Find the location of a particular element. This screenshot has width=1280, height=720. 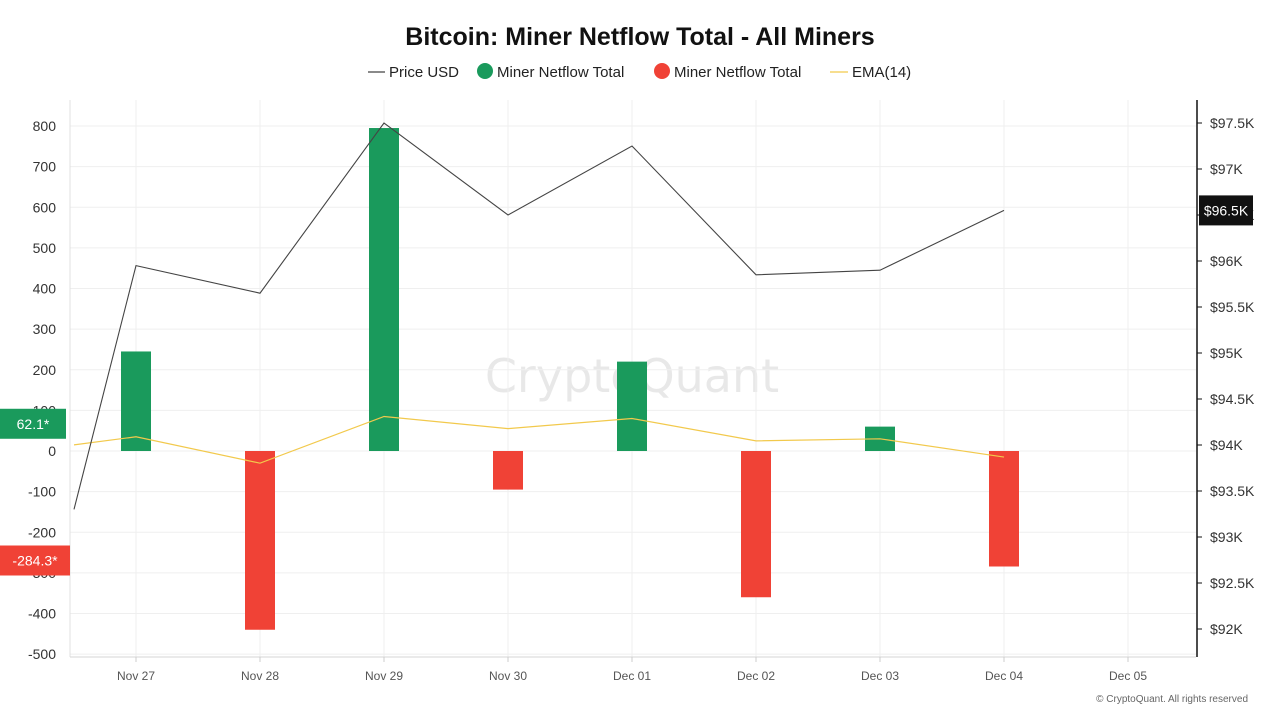

ema-last-badge-text: 62.1* is located at coordinates (33, 424).